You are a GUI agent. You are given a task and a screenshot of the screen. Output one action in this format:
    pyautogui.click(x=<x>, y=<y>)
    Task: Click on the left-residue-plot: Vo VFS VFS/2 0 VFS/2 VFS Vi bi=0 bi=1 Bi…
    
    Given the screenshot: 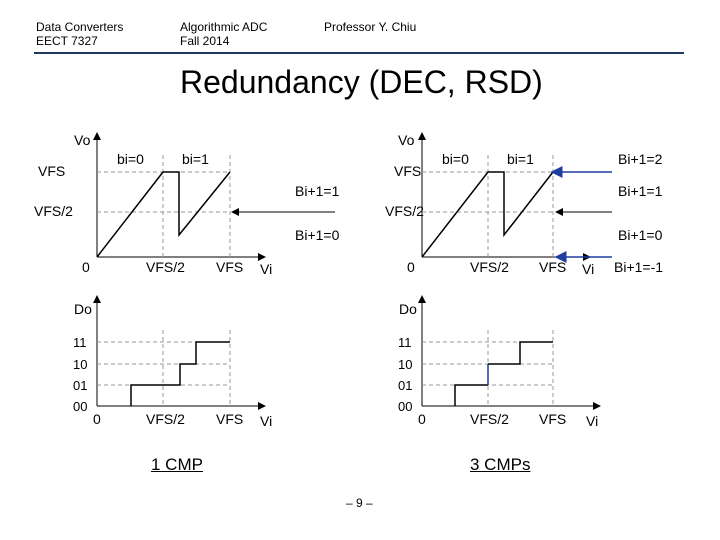 What is the action you would take?
    pyautogui.click(x=187, y=204)
    